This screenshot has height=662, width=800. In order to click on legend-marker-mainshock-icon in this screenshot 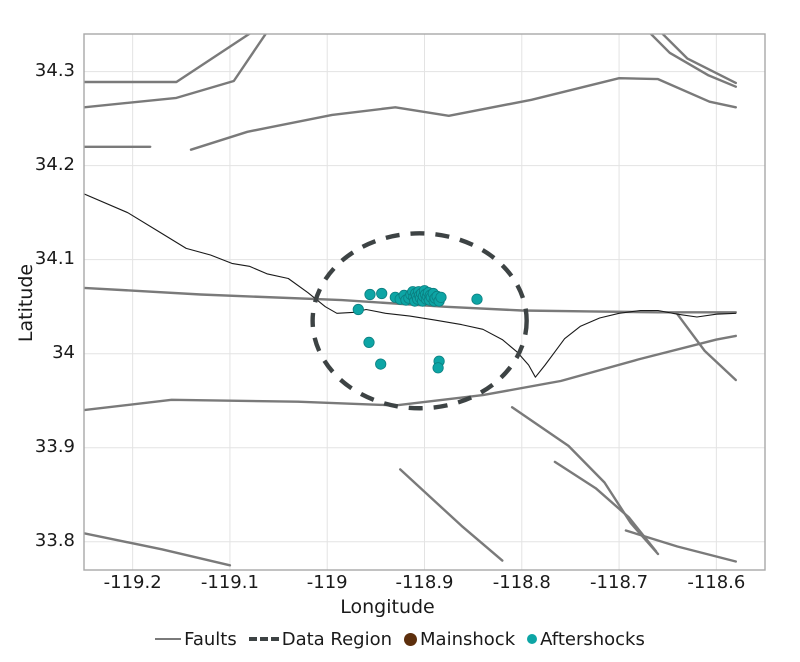, I will do `click(411, 639)`.